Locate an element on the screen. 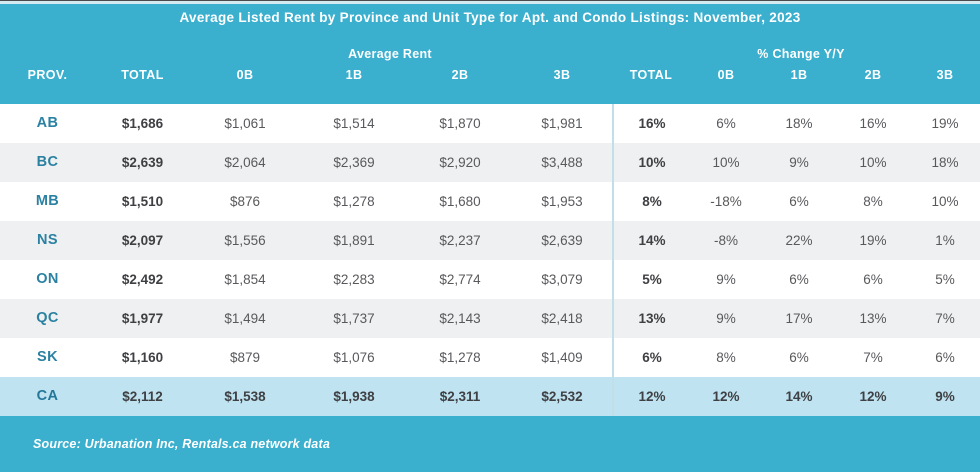  rent-value-cell: $1,854 is located at coordinates (245, 279).